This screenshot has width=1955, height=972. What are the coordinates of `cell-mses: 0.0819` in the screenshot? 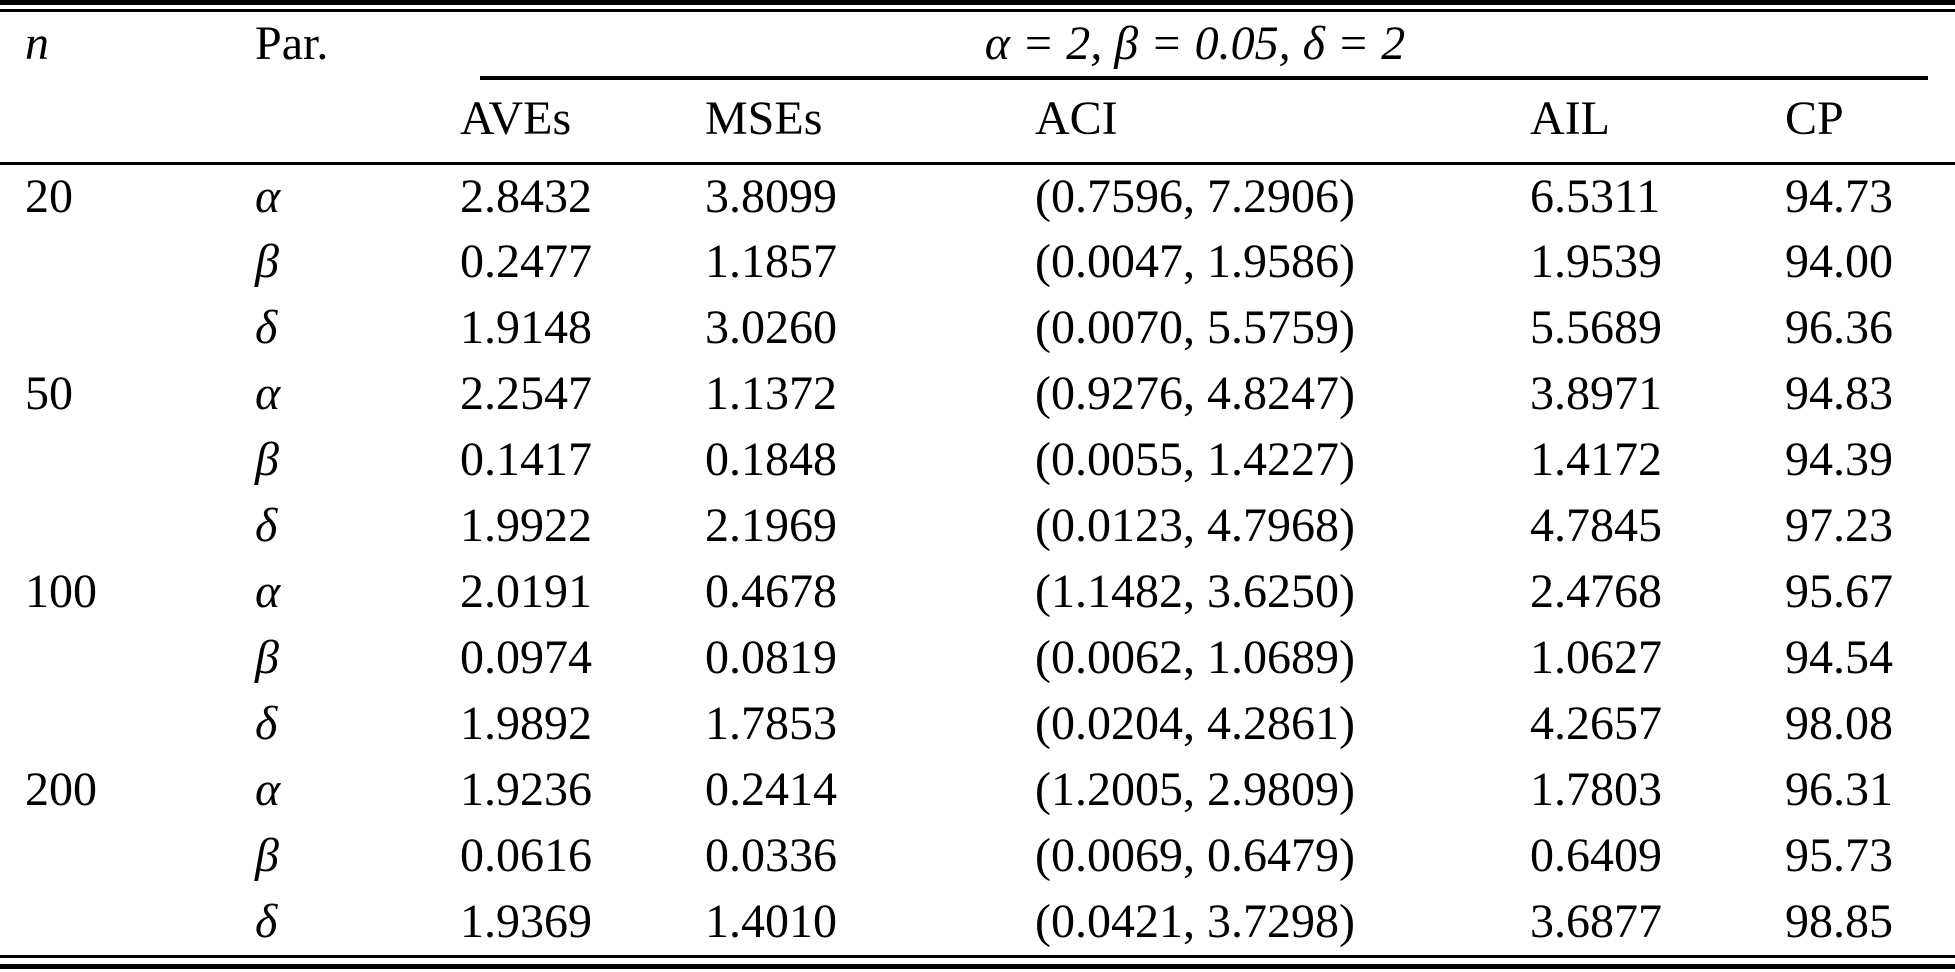 It's located at (771, 657).